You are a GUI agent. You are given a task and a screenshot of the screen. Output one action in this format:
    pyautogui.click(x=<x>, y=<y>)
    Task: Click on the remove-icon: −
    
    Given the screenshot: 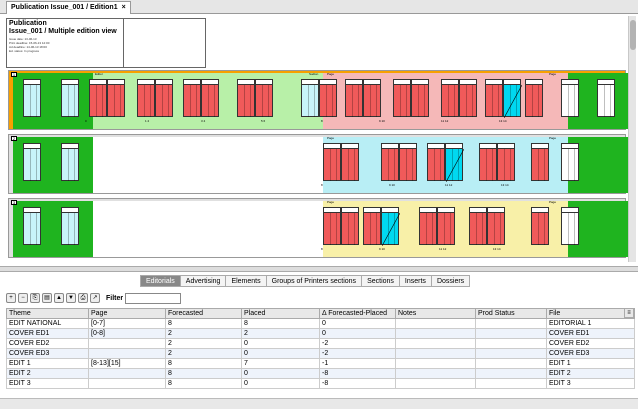 What is the action you would take?
    pyautogui.click(x=23, y=298)
    